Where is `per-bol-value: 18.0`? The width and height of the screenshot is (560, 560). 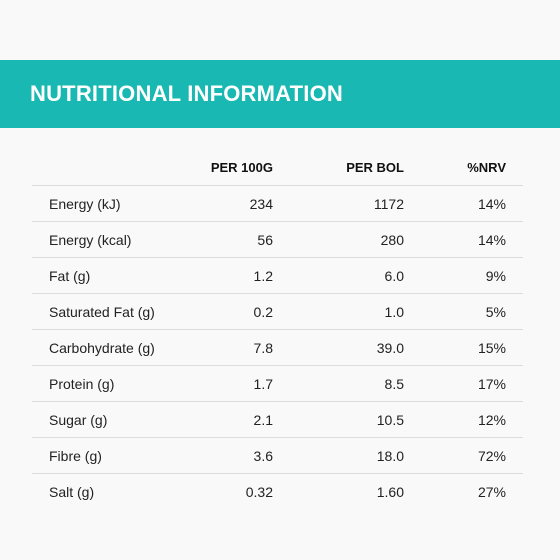
per-bol-value: 18.0 is located at coordinates (390, 455).